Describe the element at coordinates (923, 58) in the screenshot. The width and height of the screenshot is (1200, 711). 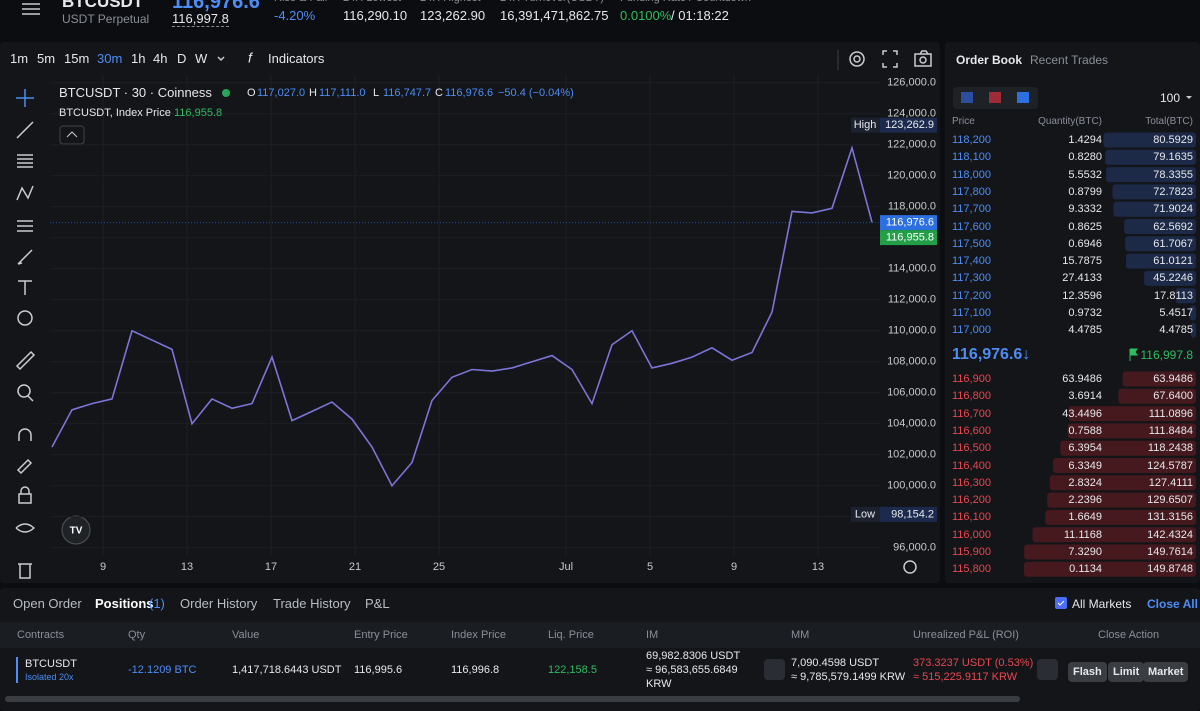
I see `camera-icon` at that location.